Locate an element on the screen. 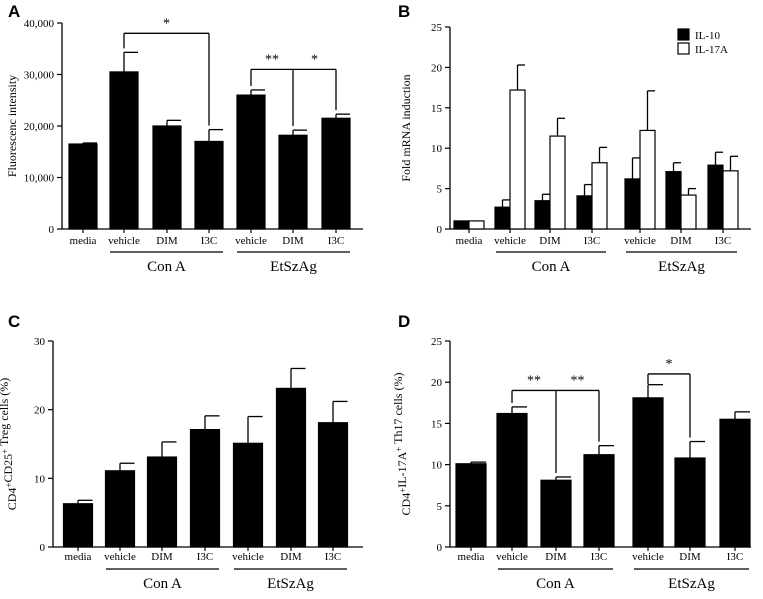 The image size is (763, 599). y-axis-label: Fold mRNA induction is located at coordinates (406, 127).